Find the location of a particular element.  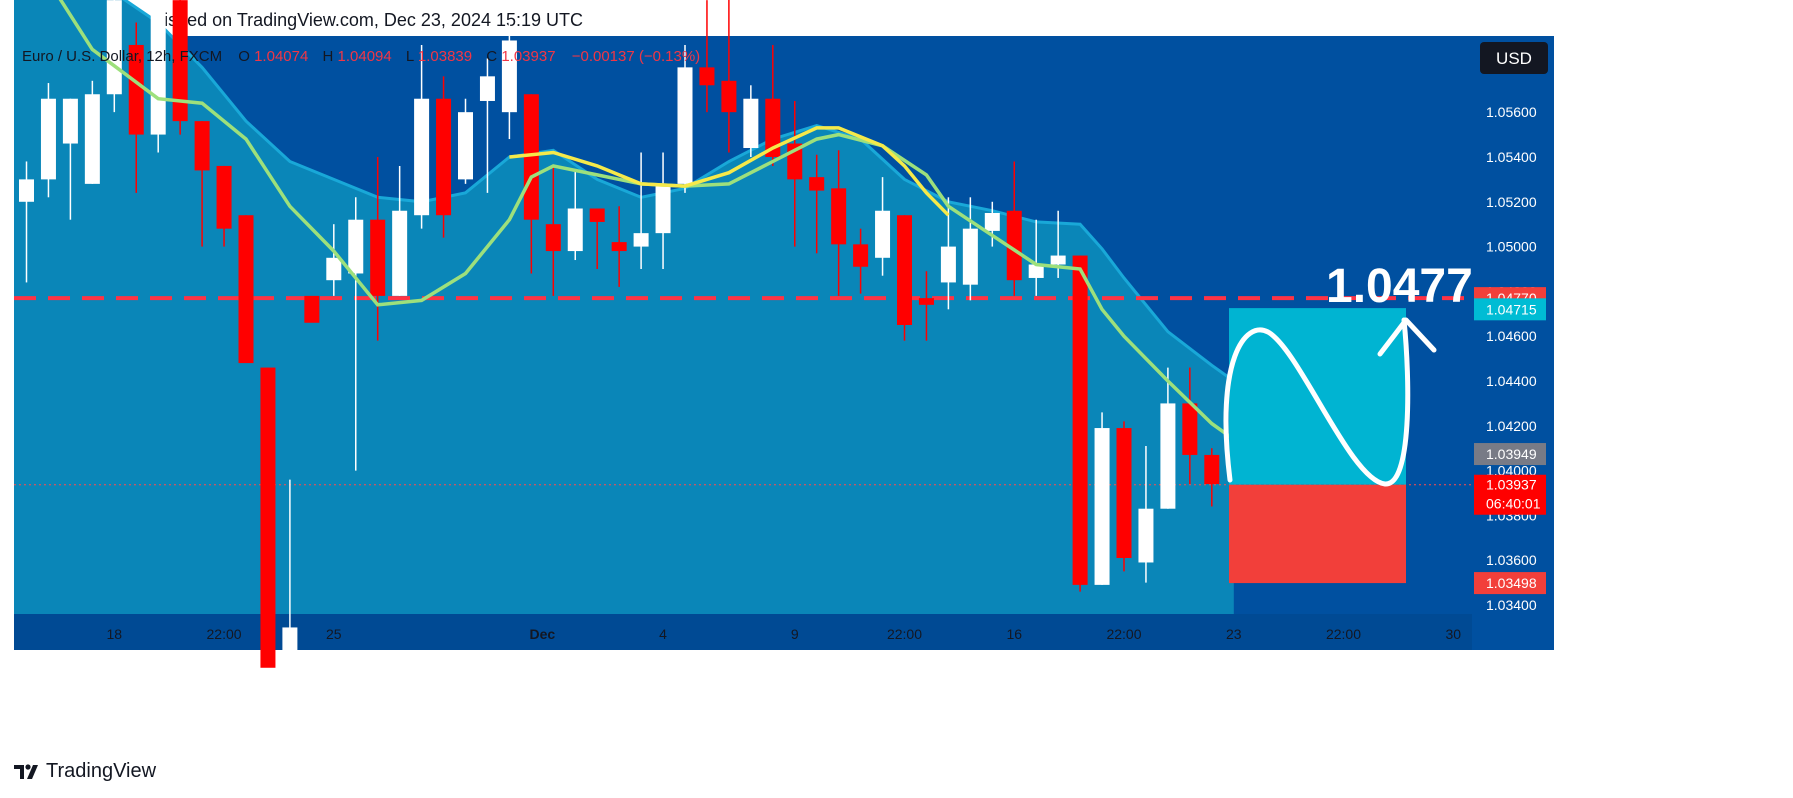

y-tick-label: 1.04400 is located at coordinates (1511, 381).